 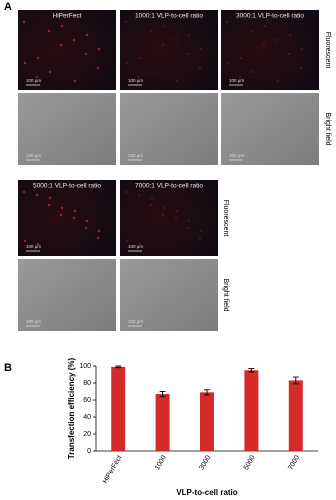 What do you see at coordinates (161, 462) in the screenshot?
I see `x-tick-label: 1000` at bounding box center [161, 462].